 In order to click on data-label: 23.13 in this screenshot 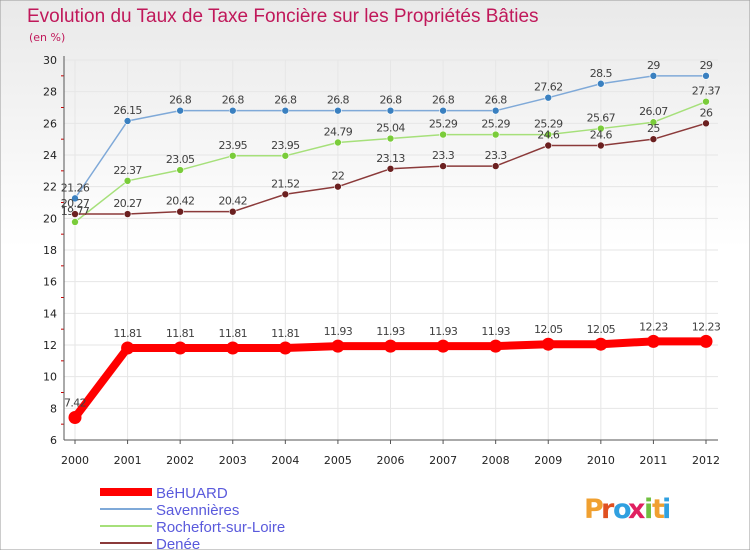, I will do `click(390, 158)`.